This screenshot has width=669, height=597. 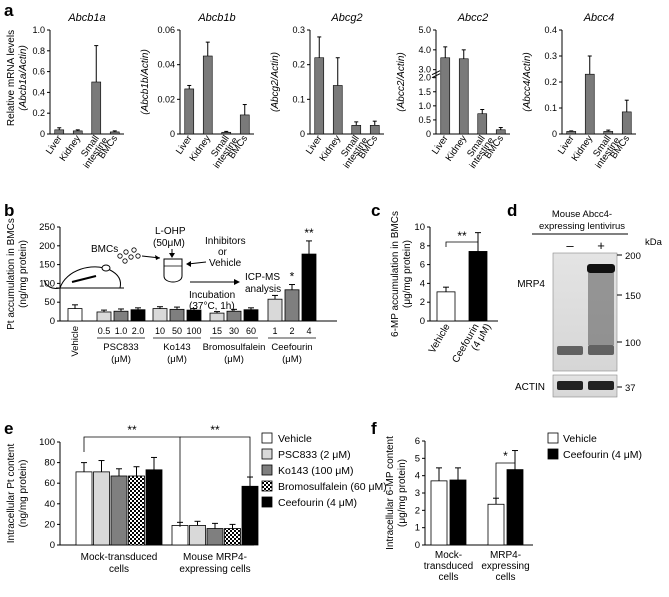 What do you see at coordinates (417, 476) in the screenshot?
I see `y-tick-label: 4` at bounding box center [417, 476].